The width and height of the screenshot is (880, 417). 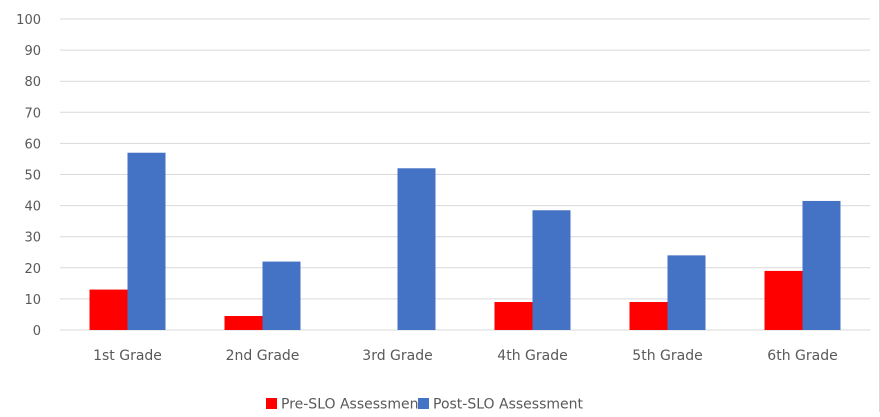 What do you see at coordinates (667, 356) in the screenshot?
I see `x-tick-label: 5th Grade` at bounding box center [667, 356].